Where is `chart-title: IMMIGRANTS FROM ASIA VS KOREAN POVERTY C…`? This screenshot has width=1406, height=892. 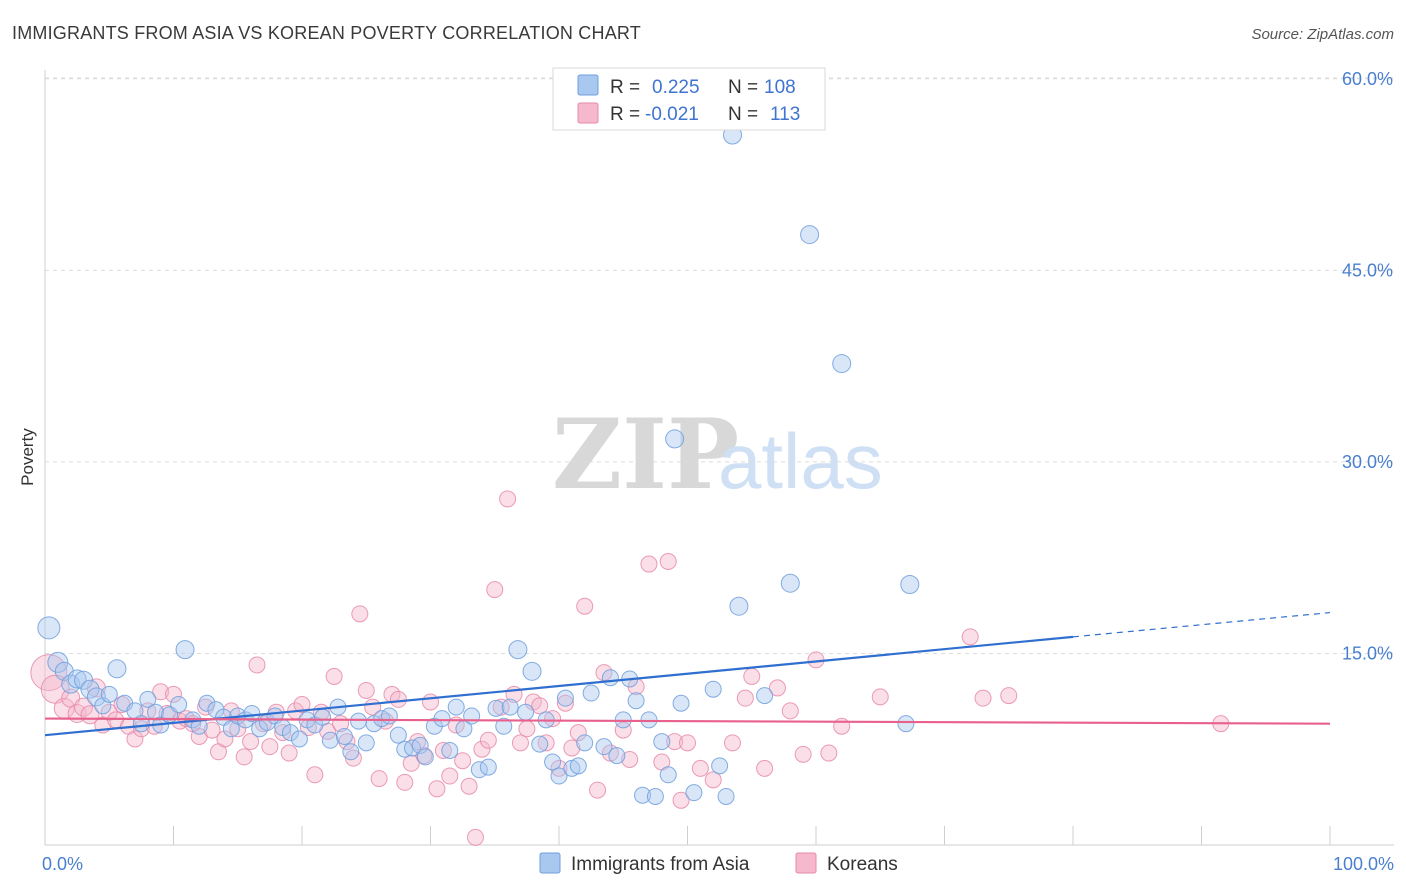
chart-title: IMMIGRANTS FROM ASIA VS KOREAN POVERTY C… is located at coordinates (326, 33).